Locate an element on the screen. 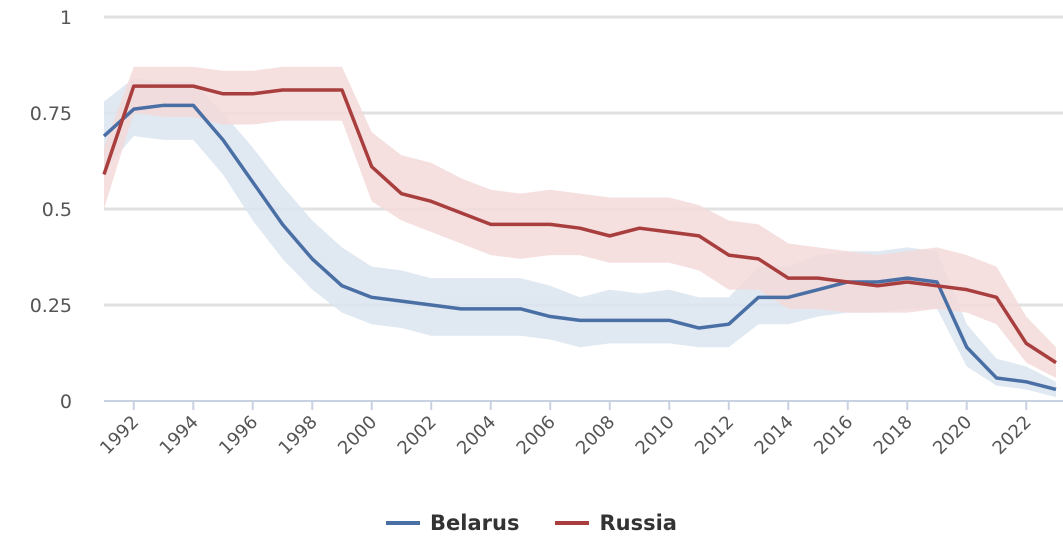  x-tick-label: 2020 is located at coordinates (952, 435).